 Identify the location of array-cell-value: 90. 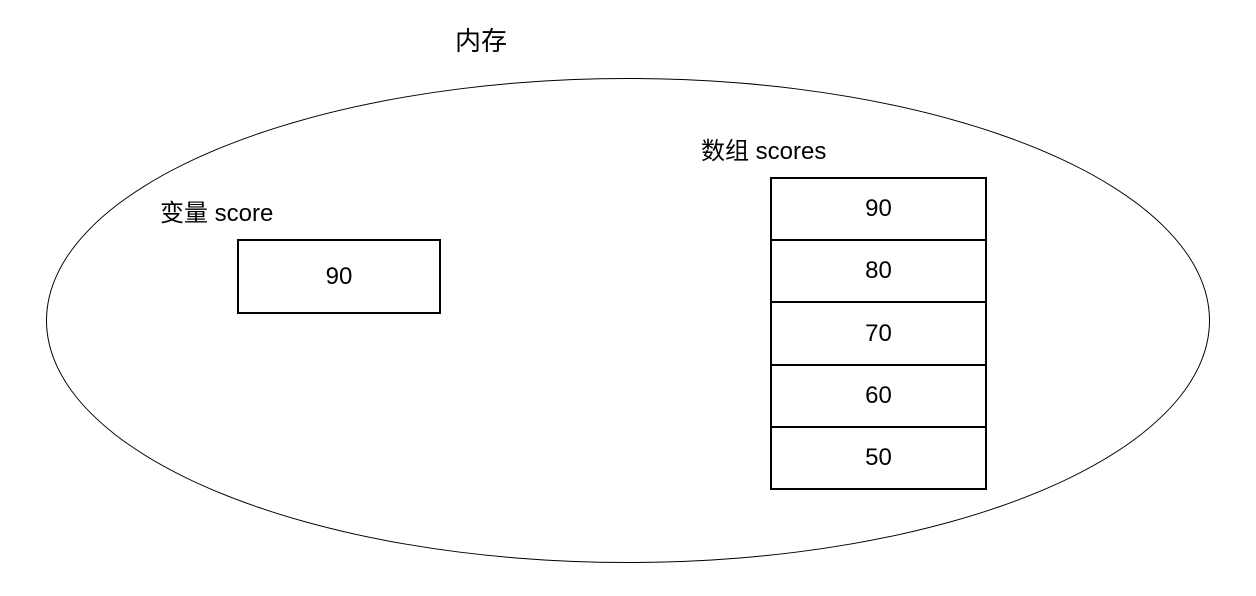
(878, 209).